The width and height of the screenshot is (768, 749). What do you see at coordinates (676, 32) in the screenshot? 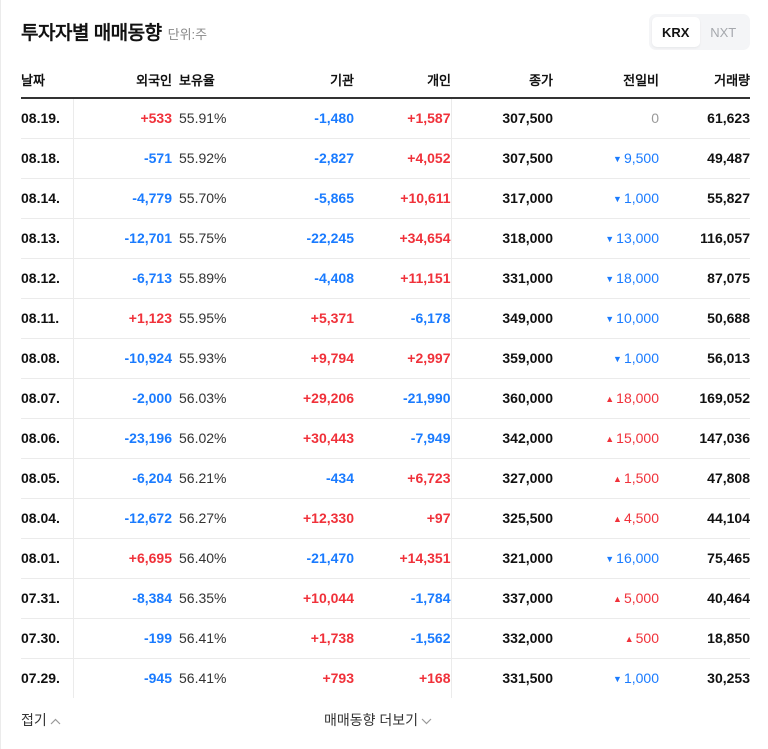
I see `market-option-krx: KRX` at bounding box center [676, 32].